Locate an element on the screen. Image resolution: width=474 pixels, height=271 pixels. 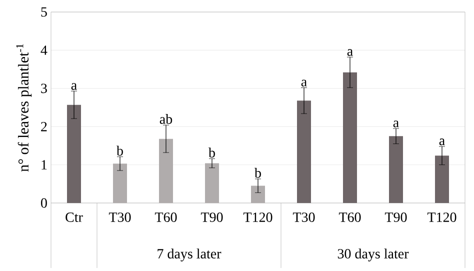
y-tick-label: 3 is located at coordinates (44, 89).